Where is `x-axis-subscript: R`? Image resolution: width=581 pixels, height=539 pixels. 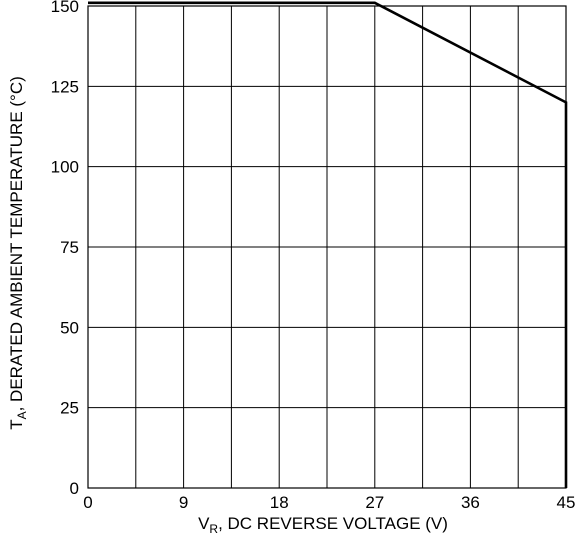 x-axis-subscript: R is located at coordinates (213, 529).